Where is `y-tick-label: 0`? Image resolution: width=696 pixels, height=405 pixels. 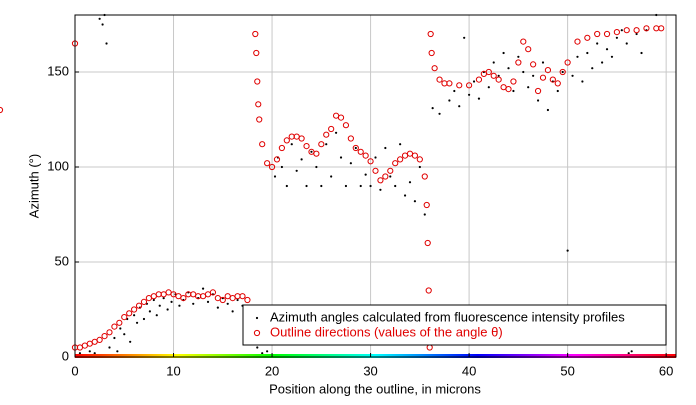
y-tick-label: 0 is located at coordinates (65, 355).